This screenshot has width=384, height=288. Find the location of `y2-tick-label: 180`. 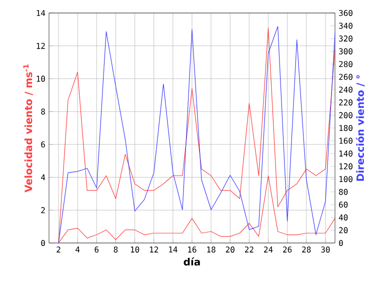

y2-tick-label: 180 is located at coordinates (345, 128).